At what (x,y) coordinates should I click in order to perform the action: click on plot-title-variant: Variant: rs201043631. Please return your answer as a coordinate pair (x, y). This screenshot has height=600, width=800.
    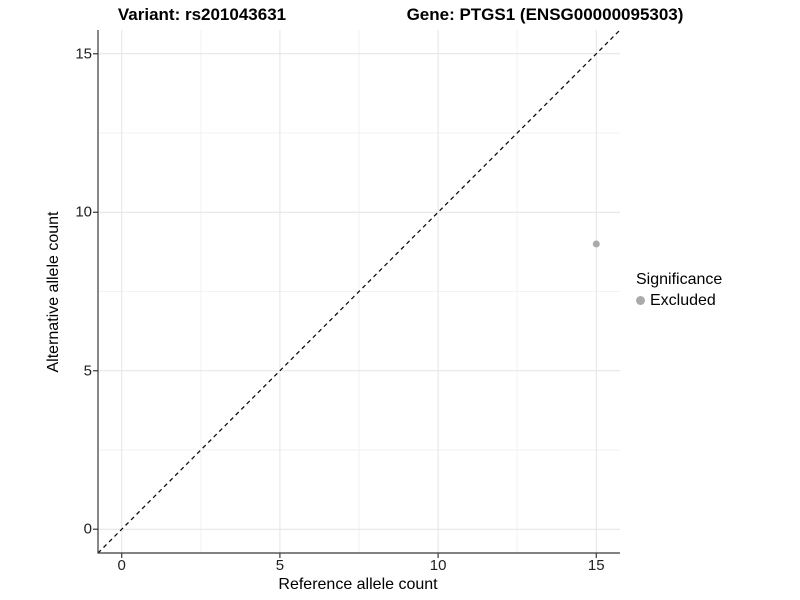
    Looking at the image, I should click on (202, 14).